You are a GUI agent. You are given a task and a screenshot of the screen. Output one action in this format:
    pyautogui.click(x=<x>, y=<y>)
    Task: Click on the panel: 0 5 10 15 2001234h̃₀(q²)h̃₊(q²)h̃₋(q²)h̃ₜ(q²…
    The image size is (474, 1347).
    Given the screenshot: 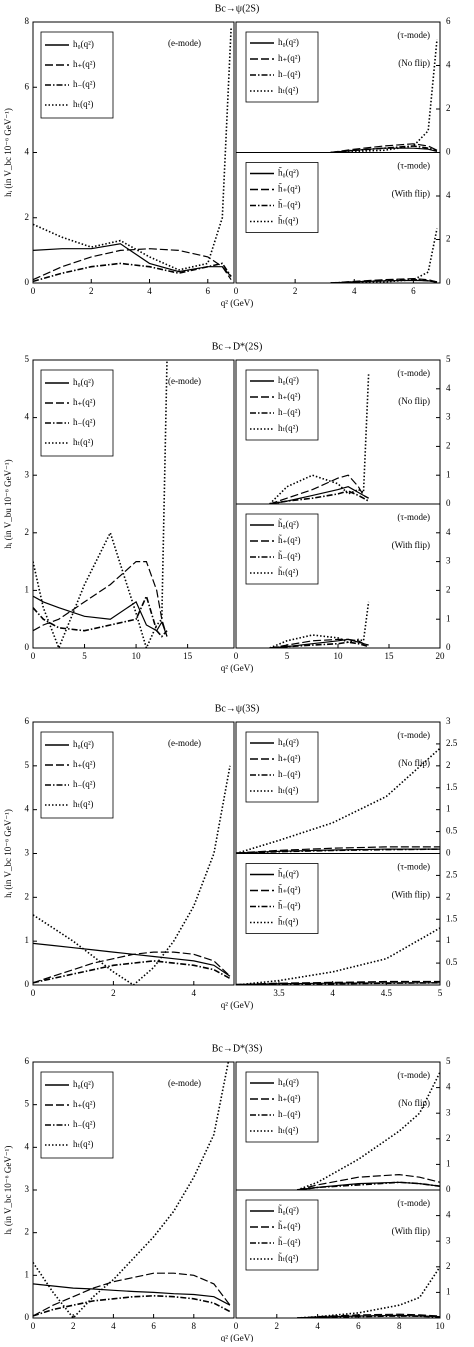 What is the action you would take?
    pyautogui.click(x=342, y=582)
    